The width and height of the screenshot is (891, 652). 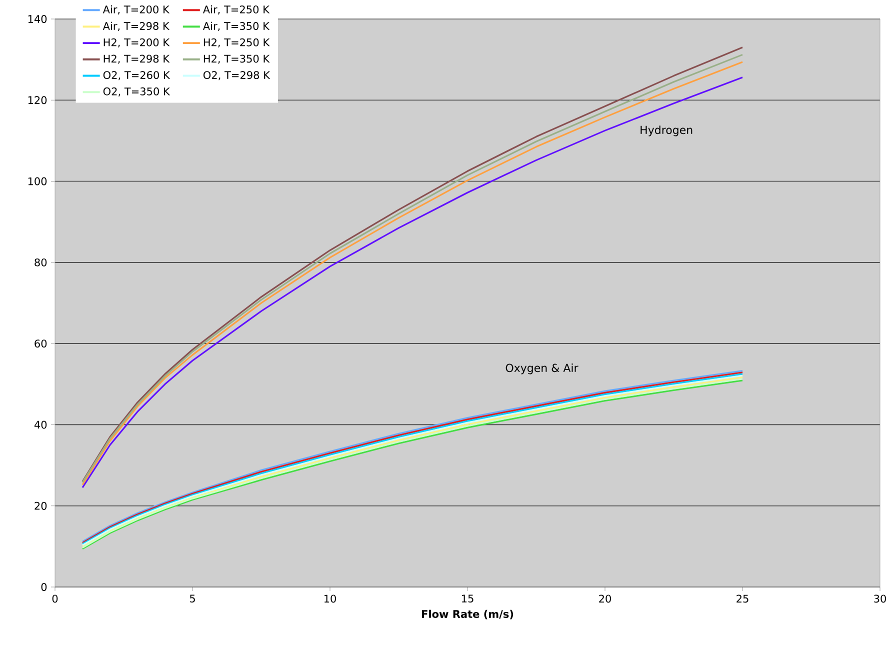 What do you see at coordinates (37, 19) in the screenshot?
I see `y-tick-label: 140` at bounding box center [37, 19].